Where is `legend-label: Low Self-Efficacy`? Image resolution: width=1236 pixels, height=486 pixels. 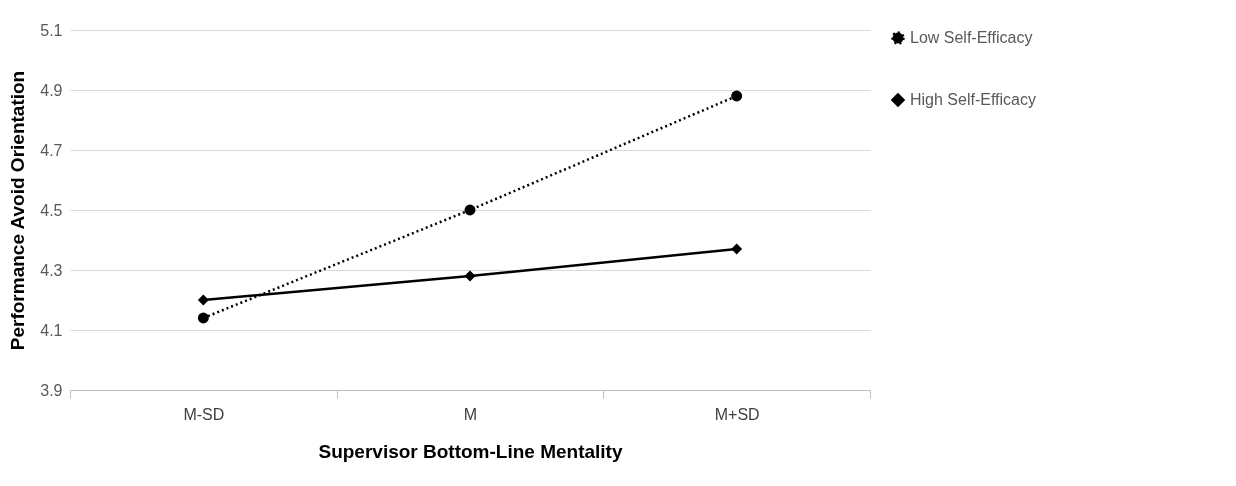
legend-label: Low Self-Efficacy is located at coordinates (971, 37).